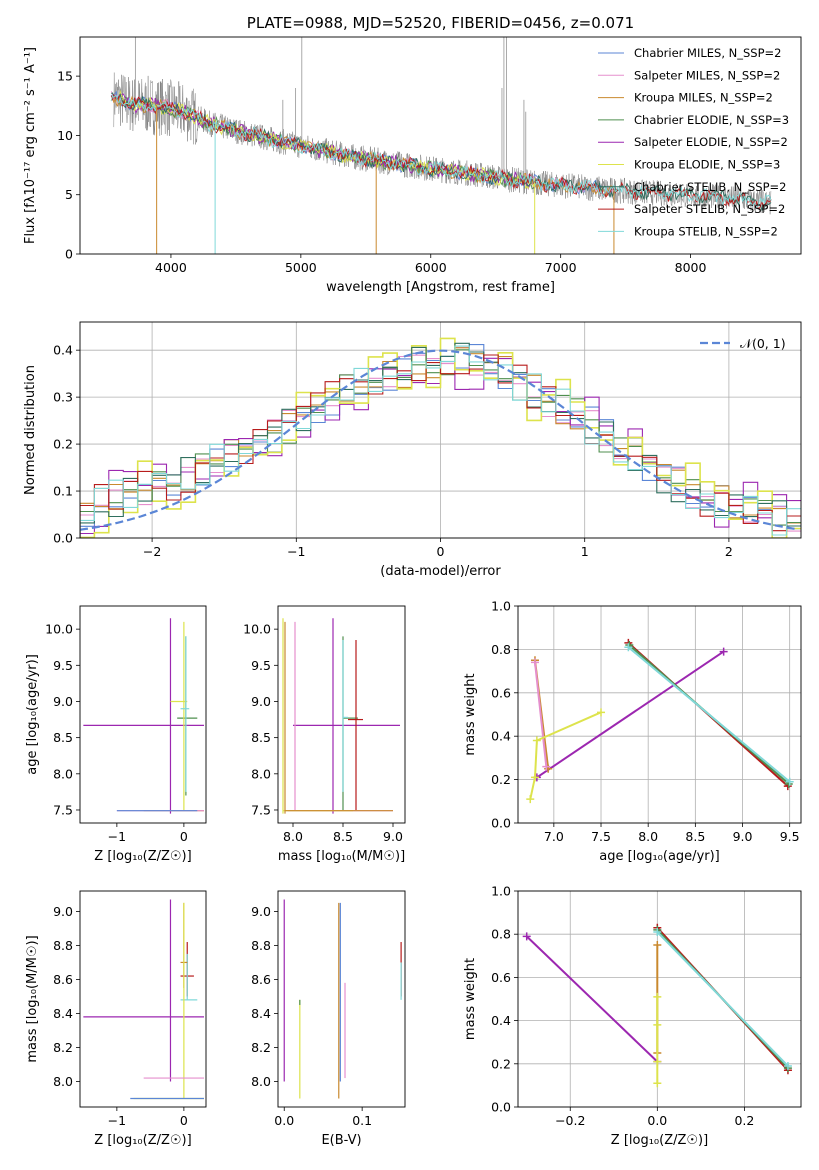  What do you see at coordinates (707, 75) in the screenshot?
I see `legend-entry-salpeter_miles: Salpeter MILES, N_SSP=2` at bounding box center [707, 75].